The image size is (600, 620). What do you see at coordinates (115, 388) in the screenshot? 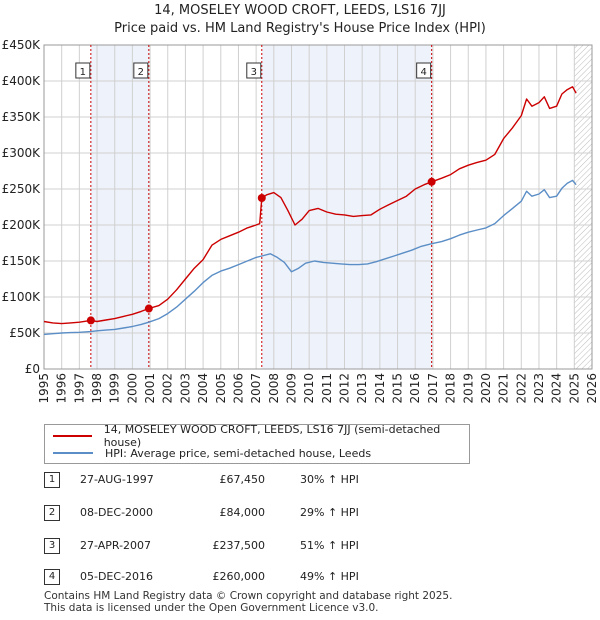
I see `x-tick-label: 1999` at bounding box center [115, 388].